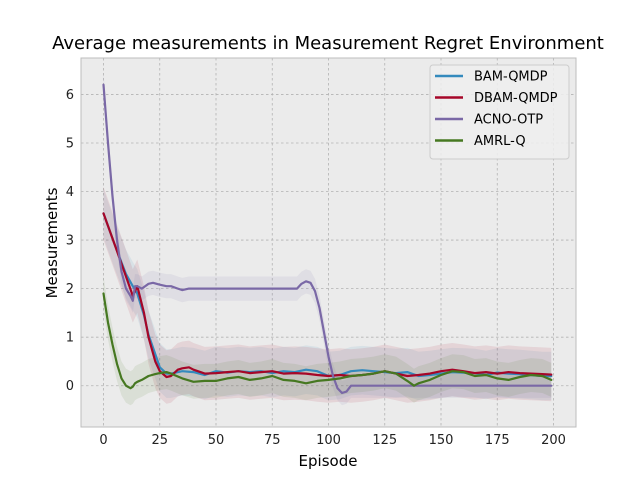 The image size is (640, 480). What do you see at coordinates (328, 461) in the screenshot?
I see `x-axis-label: Episode` at bounding box center [328, 461].